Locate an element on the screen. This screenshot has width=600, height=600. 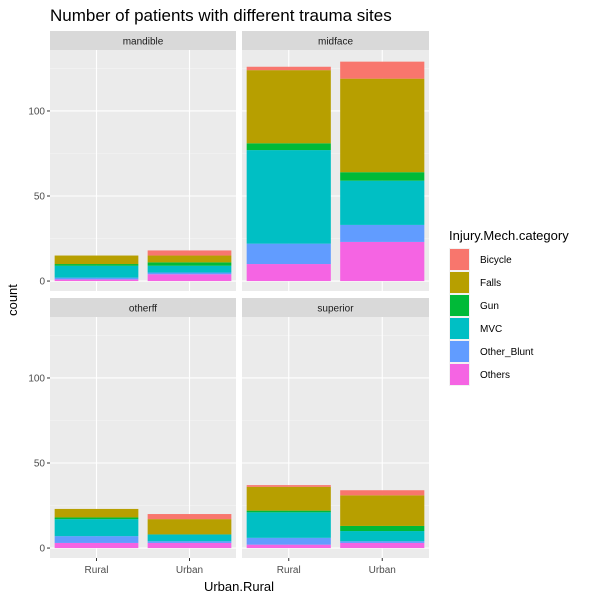
facet-panel-mandible: mandible is located at coordinates (143, 161).